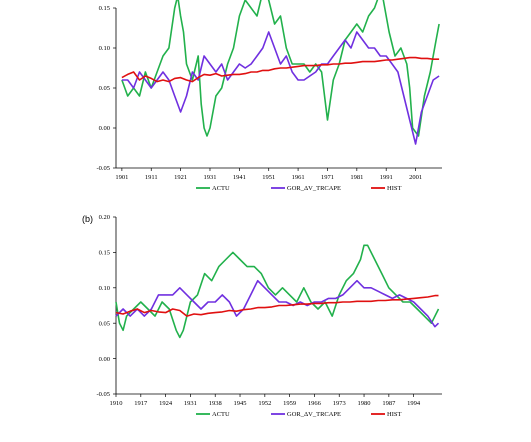  Describe the element at coordinates (87, 219) in the screenshot. I see `panel-label: (b)` at that location.